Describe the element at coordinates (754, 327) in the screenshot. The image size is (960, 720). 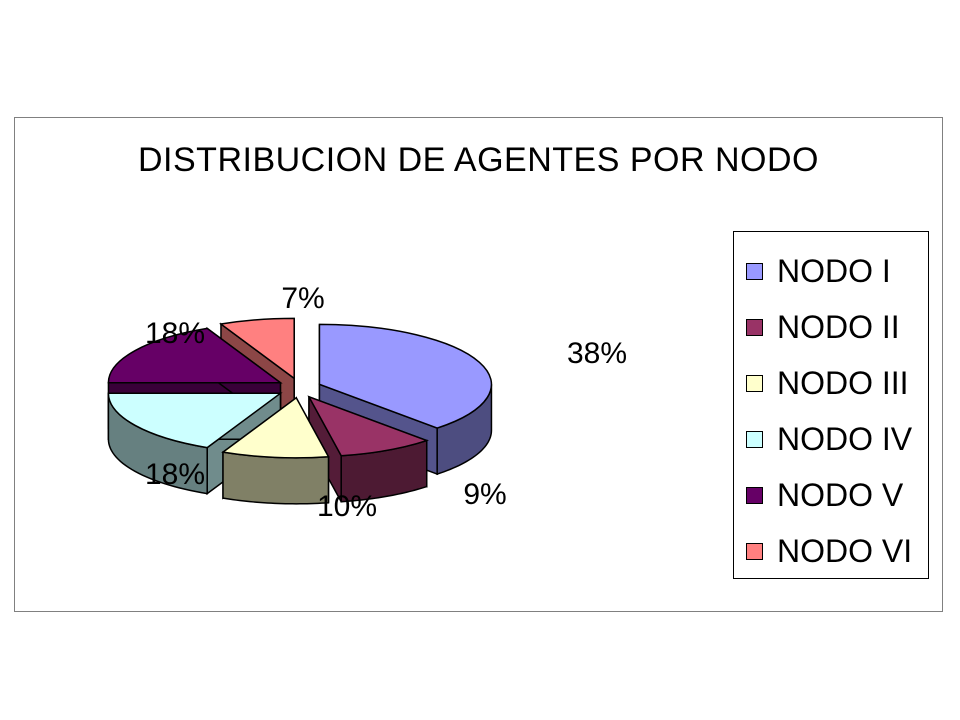
I see `legend-swatch-nodo-ii` at that location.